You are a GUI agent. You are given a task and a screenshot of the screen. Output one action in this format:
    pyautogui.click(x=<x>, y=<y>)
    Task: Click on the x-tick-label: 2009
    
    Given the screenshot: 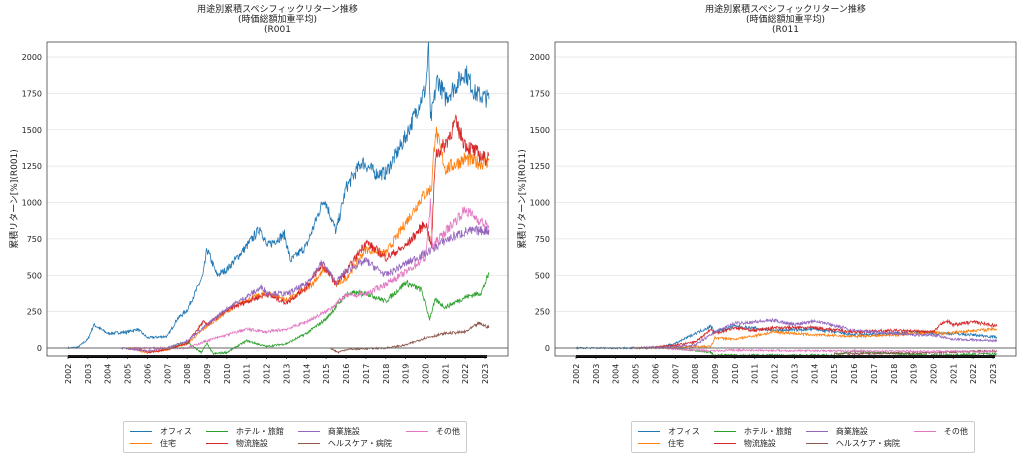 What is the action you would take?
    pyautogui.click(x=715, y=374)
    